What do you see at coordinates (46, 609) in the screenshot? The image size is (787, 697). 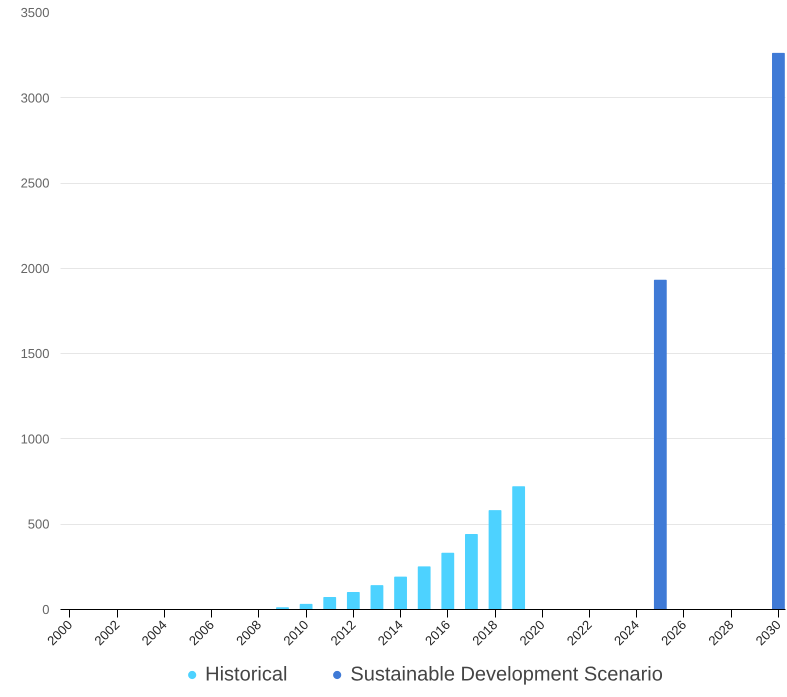 I see `y-tick-label: 0` at bounding box center [46, 609].